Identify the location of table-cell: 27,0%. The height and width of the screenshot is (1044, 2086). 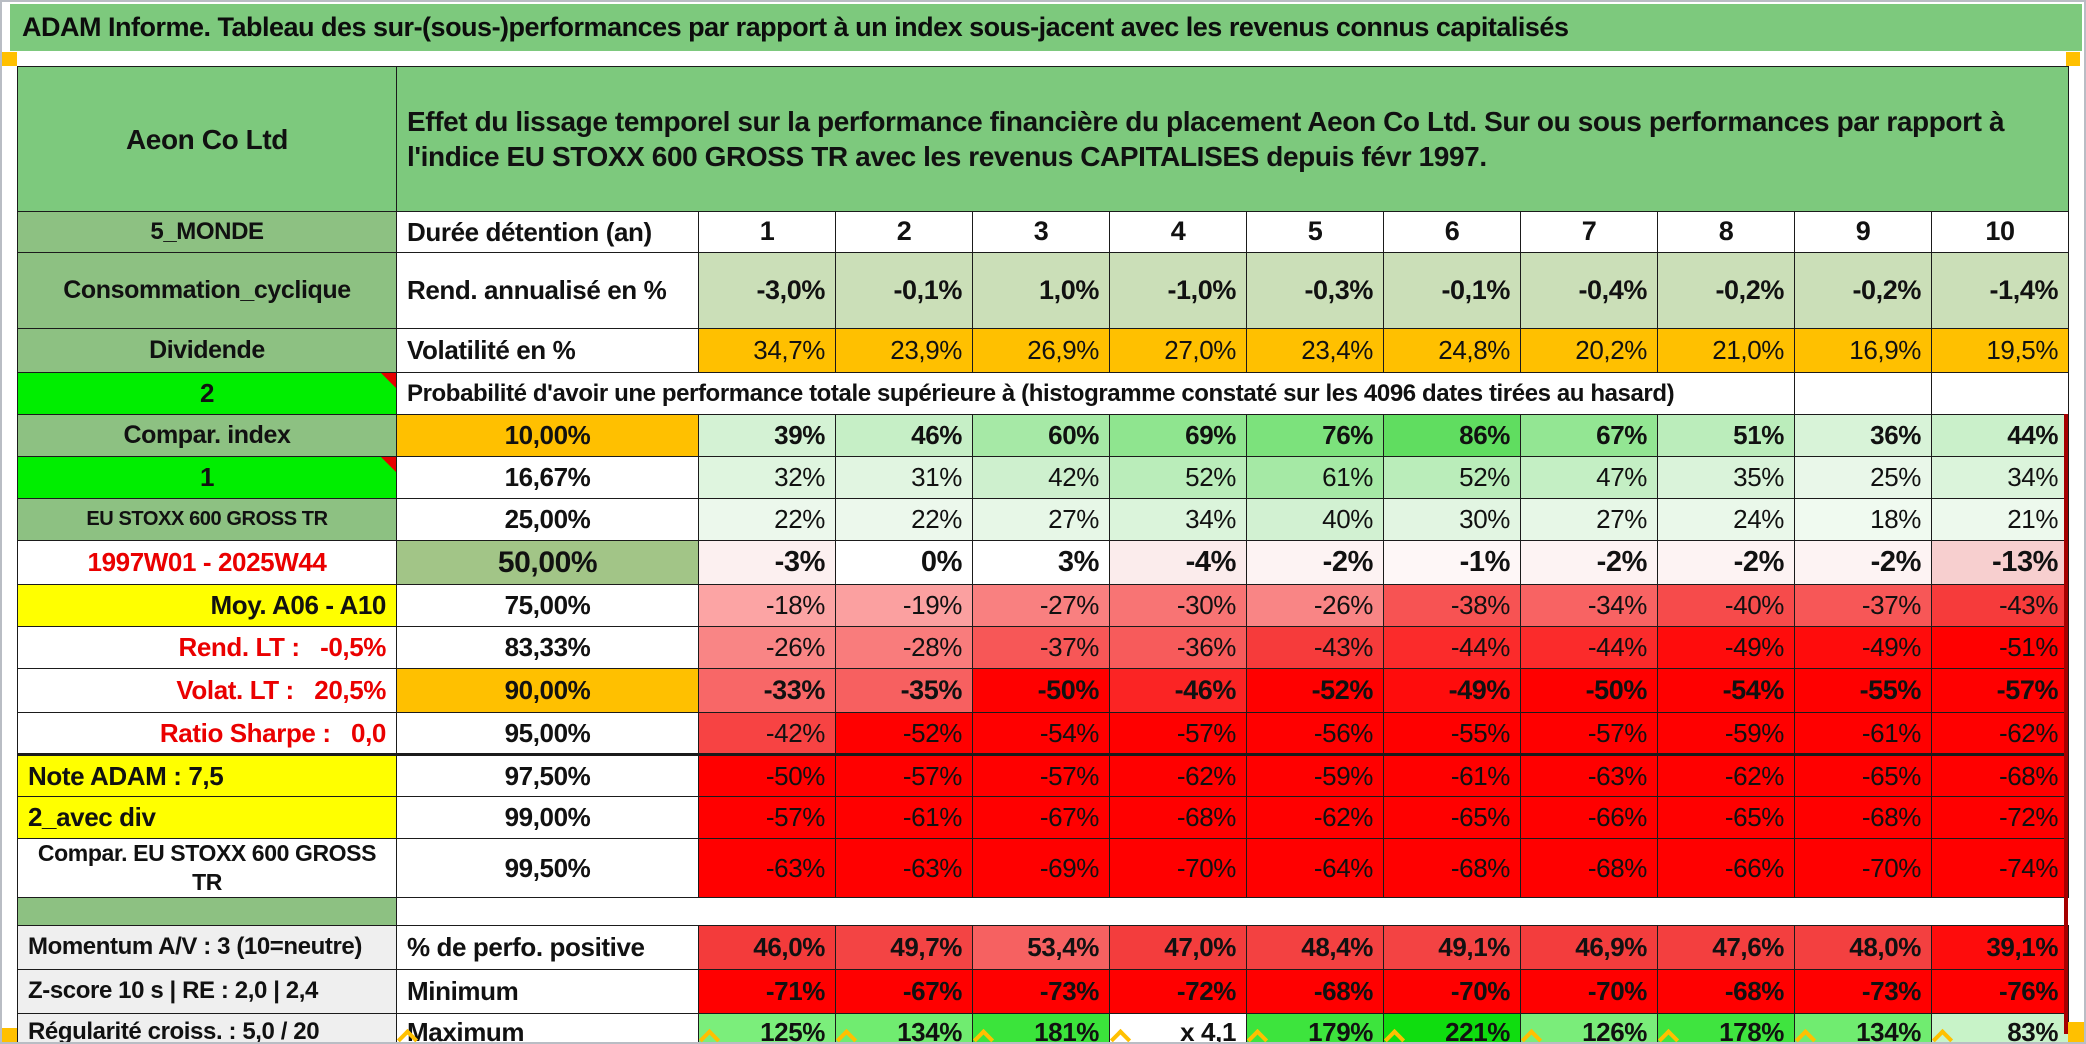
(1178, 350).